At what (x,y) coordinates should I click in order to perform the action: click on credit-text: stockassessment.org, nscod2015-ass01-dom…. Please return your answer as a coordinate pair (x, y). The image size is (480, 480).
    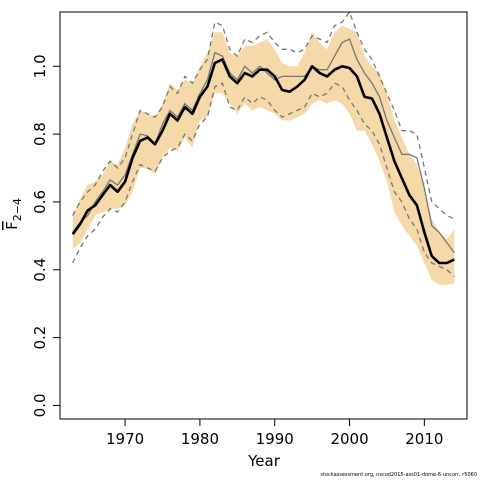
    Looking at the image, I should click on (398, 475).